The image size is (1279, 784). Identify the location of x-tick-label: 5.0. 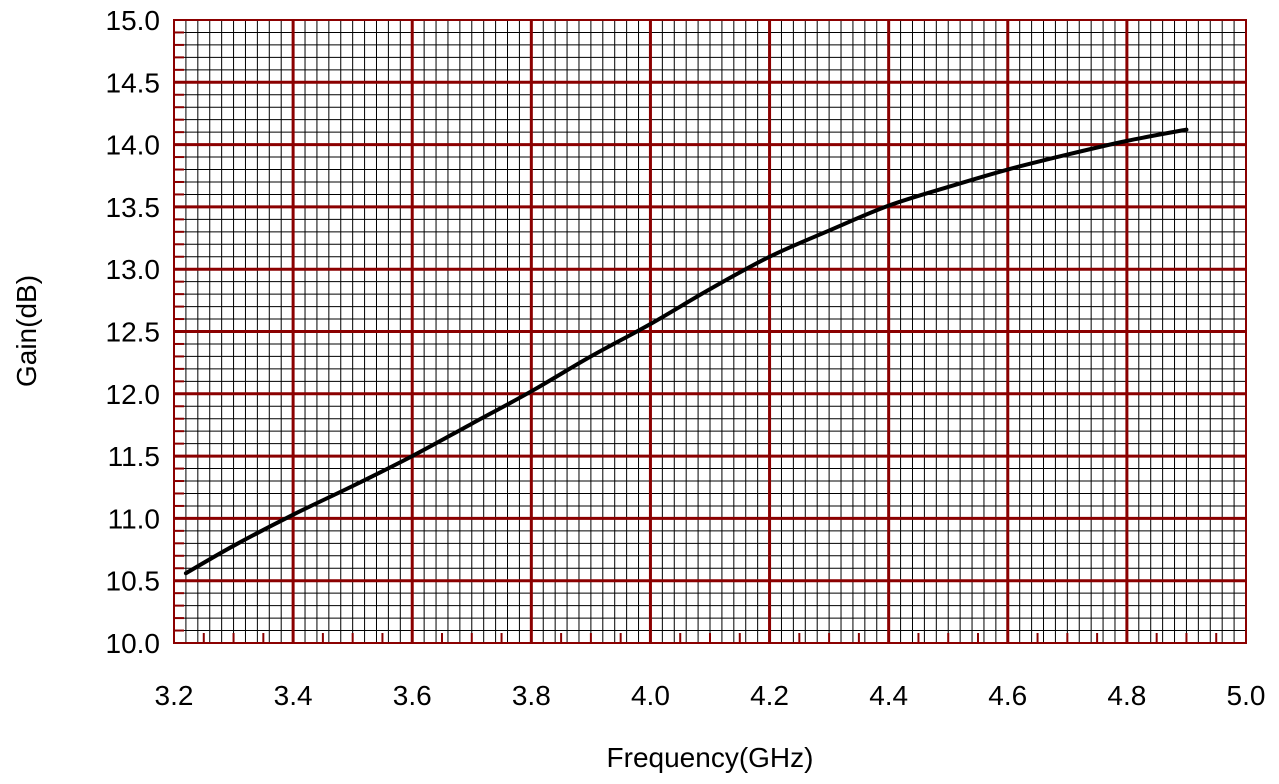
(1246, 695).